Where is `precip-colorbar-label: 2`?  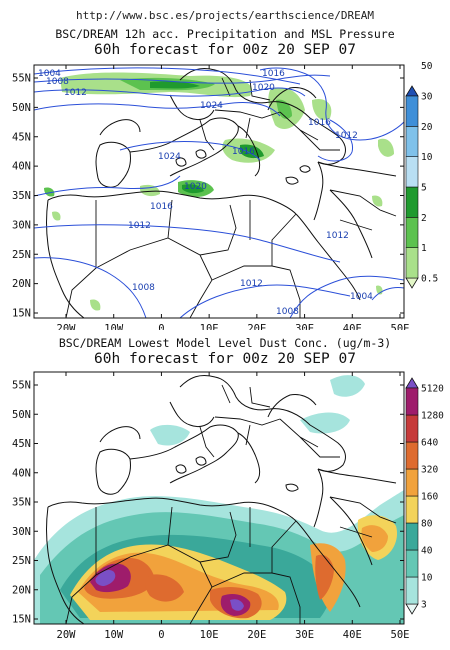 precip-colorbar-label: 2 is located at coordinates (424, 218).